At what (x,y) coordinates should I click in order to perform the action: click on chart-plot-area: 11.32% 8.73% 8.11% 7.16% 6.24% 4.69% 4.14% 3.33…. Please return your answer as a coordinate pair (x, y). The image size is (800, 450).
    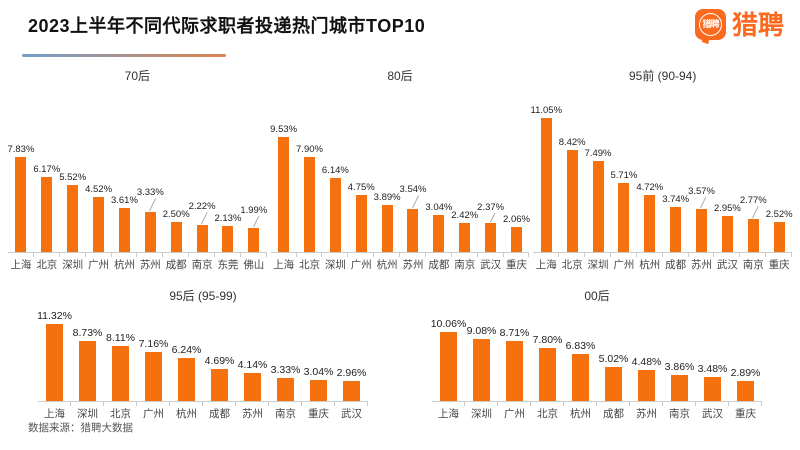
    Looking at the image, I should click on (202, 355).